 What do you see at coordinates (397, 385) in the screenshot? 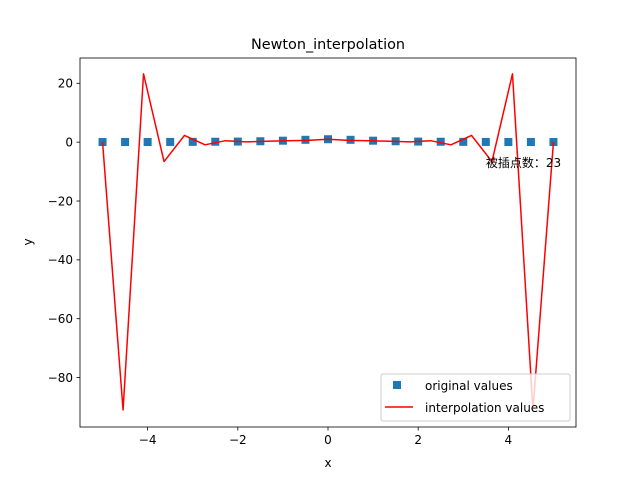
I see `legend-marker-original` at bounding box center [397, 385].